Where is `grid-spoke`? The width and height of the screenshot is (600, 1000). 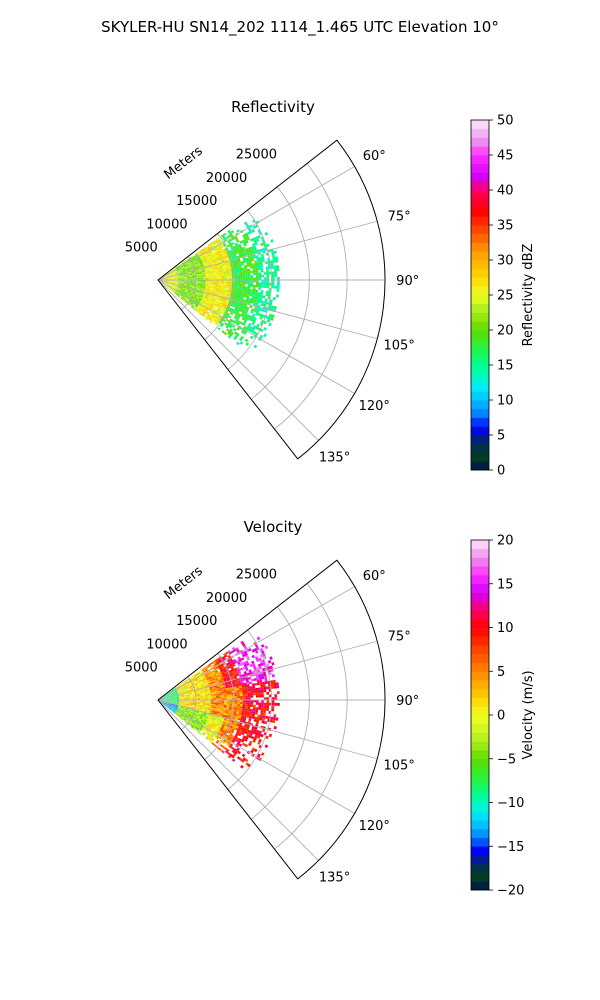 grid-spoke is located at coordinates (267, 670).